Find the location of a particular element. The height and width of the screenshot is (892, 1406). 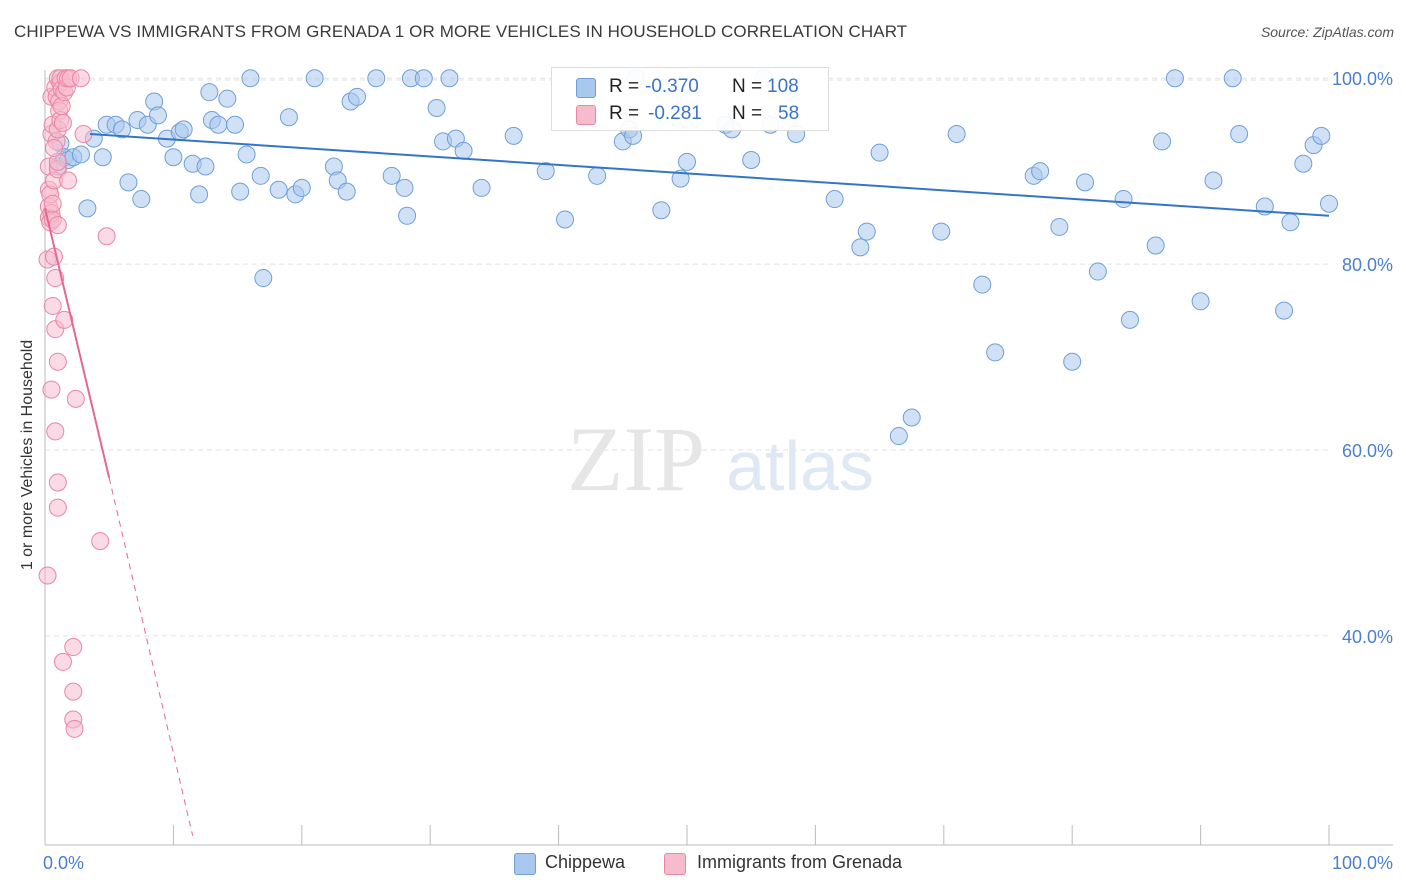

legend-swatch-pink is located at coordinates (586, 115).